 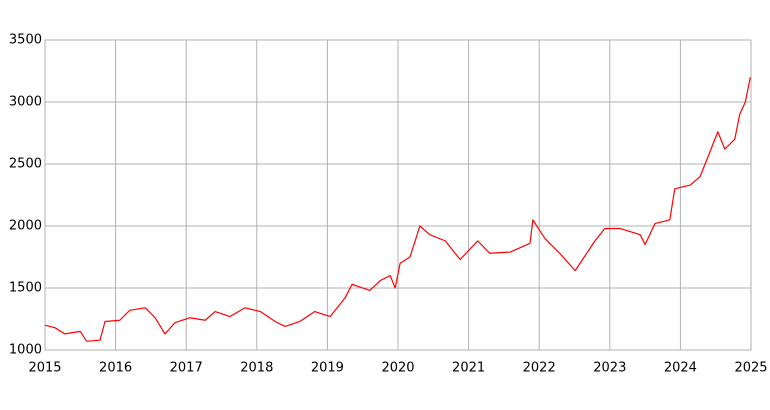 I want to click on x-tick-label: 2021, so click(x=468, y=368).